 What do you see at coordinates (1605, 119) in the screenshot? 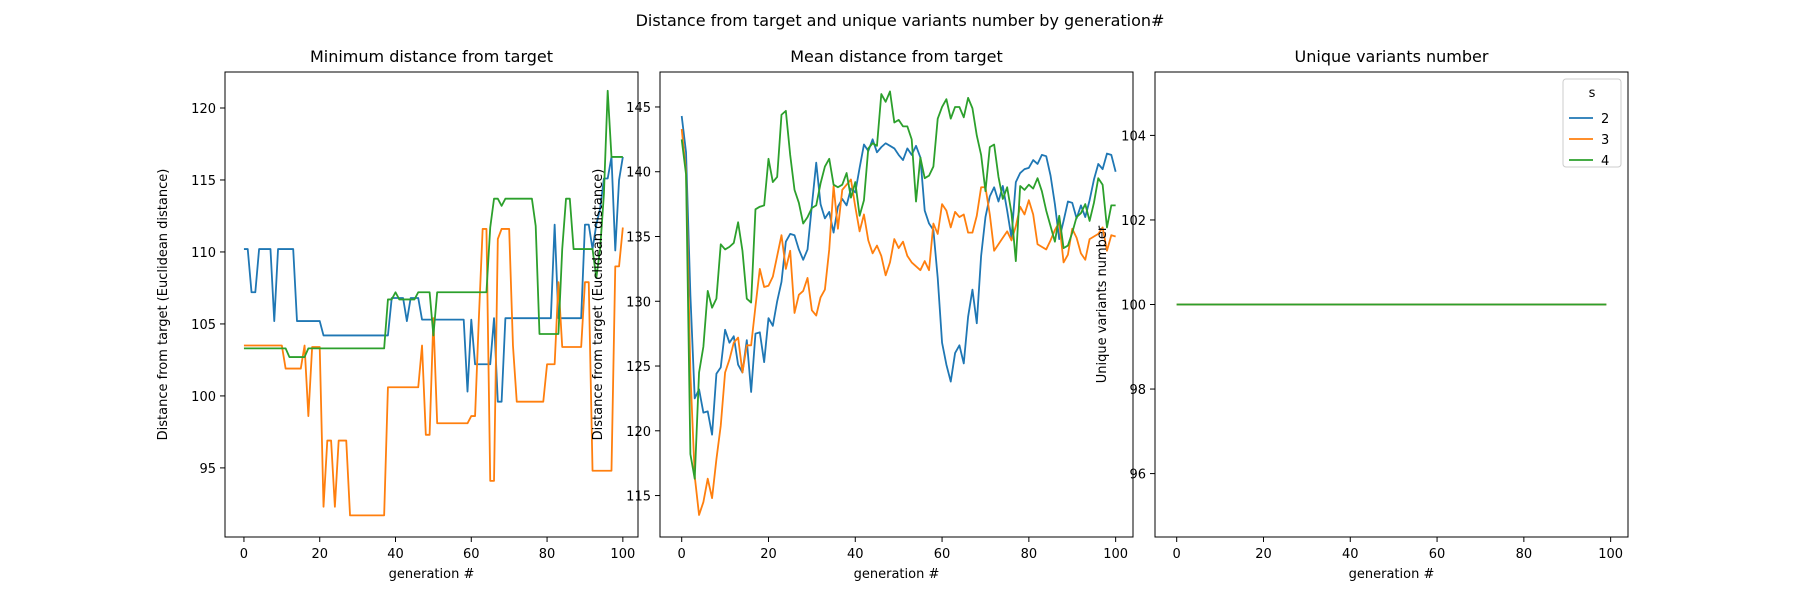
I see `legend-label-2: 2` at bounding box center [1605, 119].